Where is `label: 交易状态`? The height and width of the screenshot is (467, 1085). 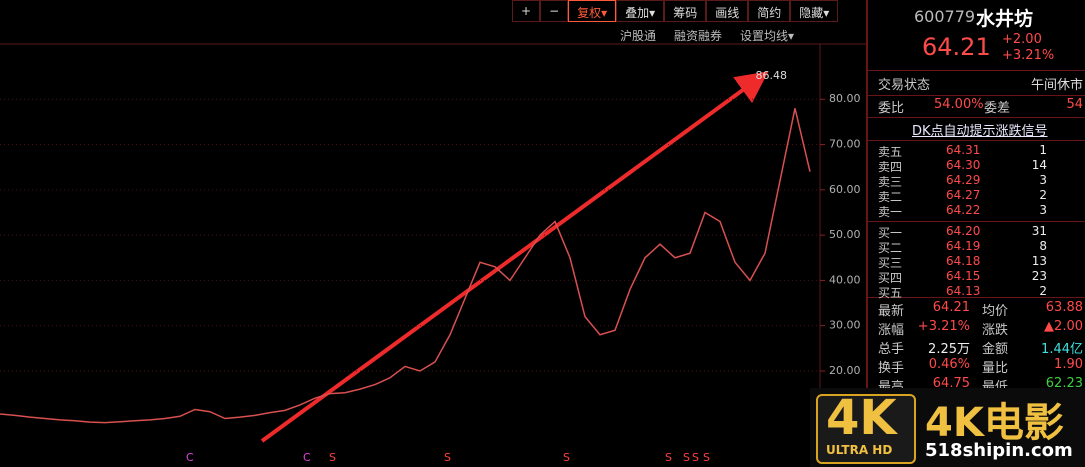 label: 交易状态 is located at coordinates (904, 85).